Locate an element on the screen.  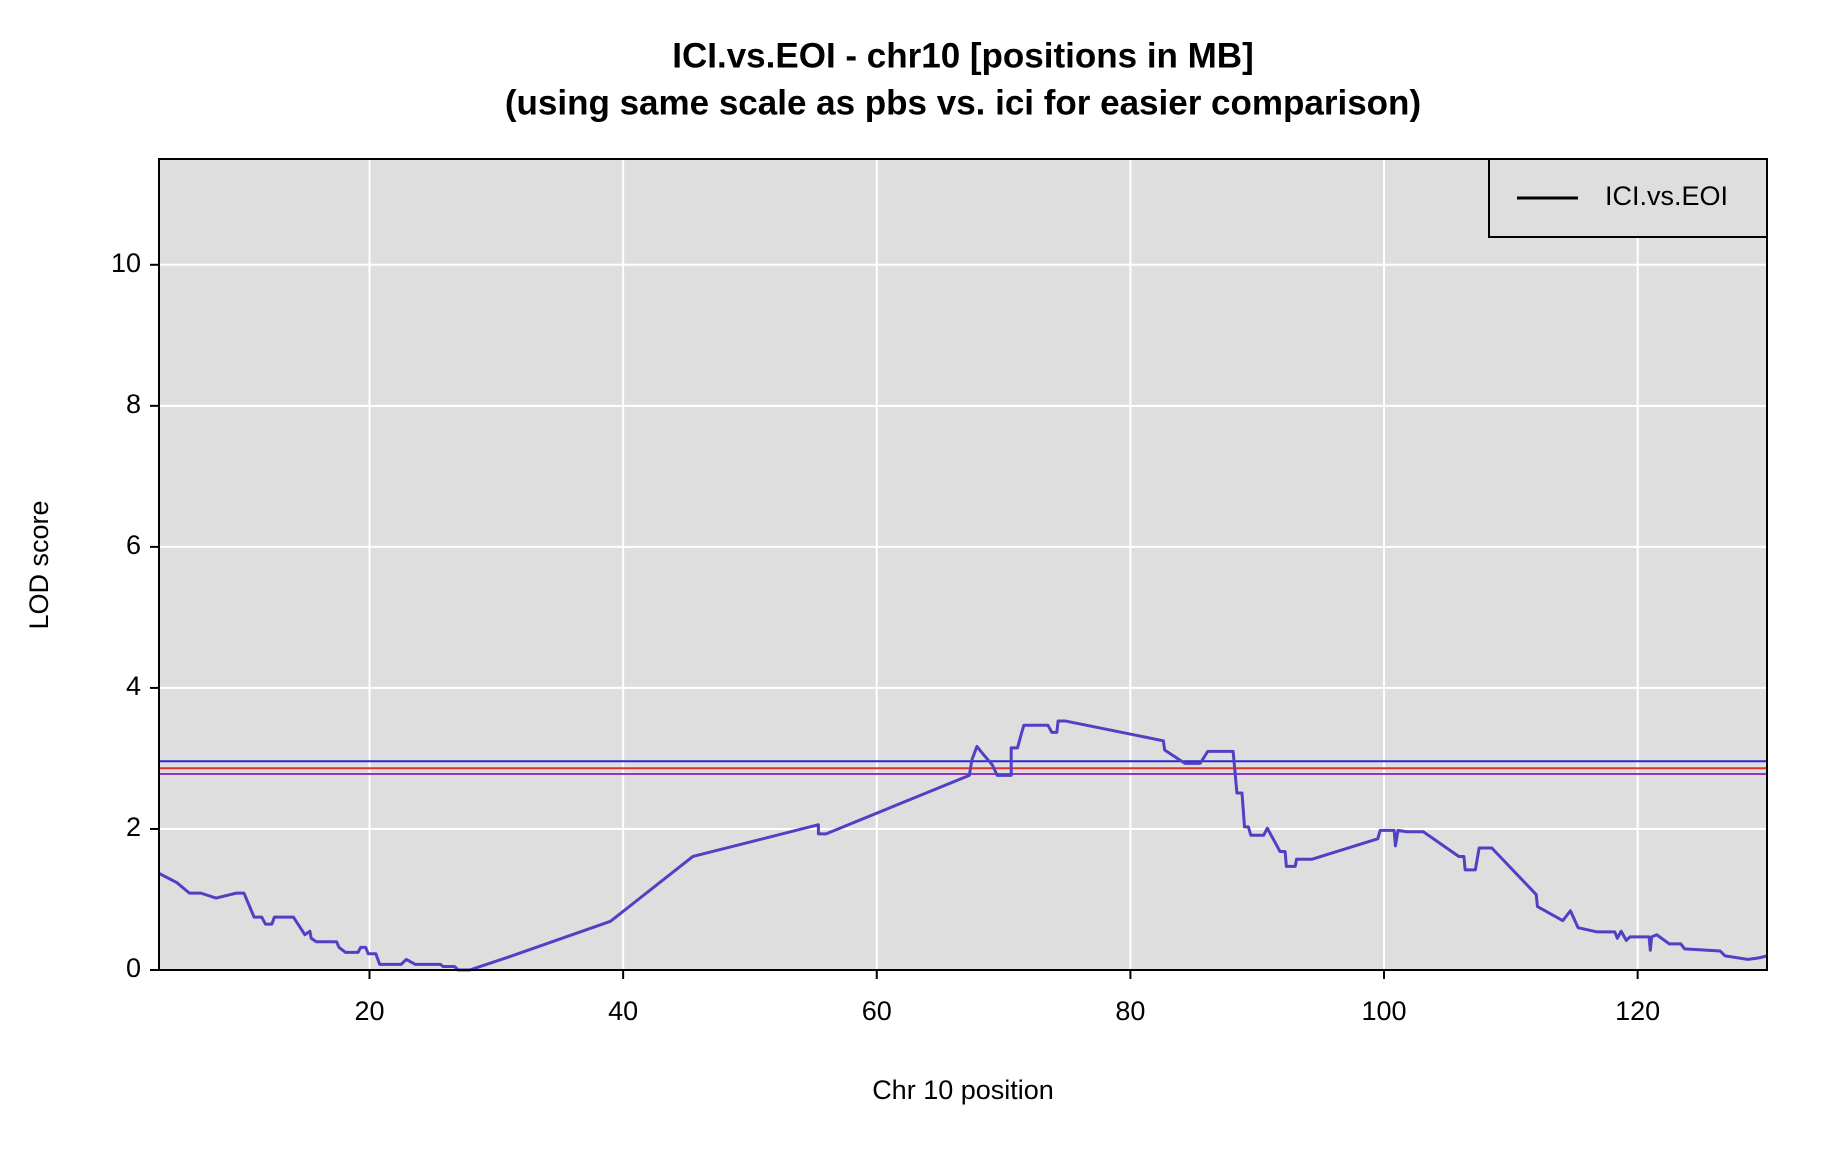
x-tick-label: 40 is located at coordinates (623, 1011).